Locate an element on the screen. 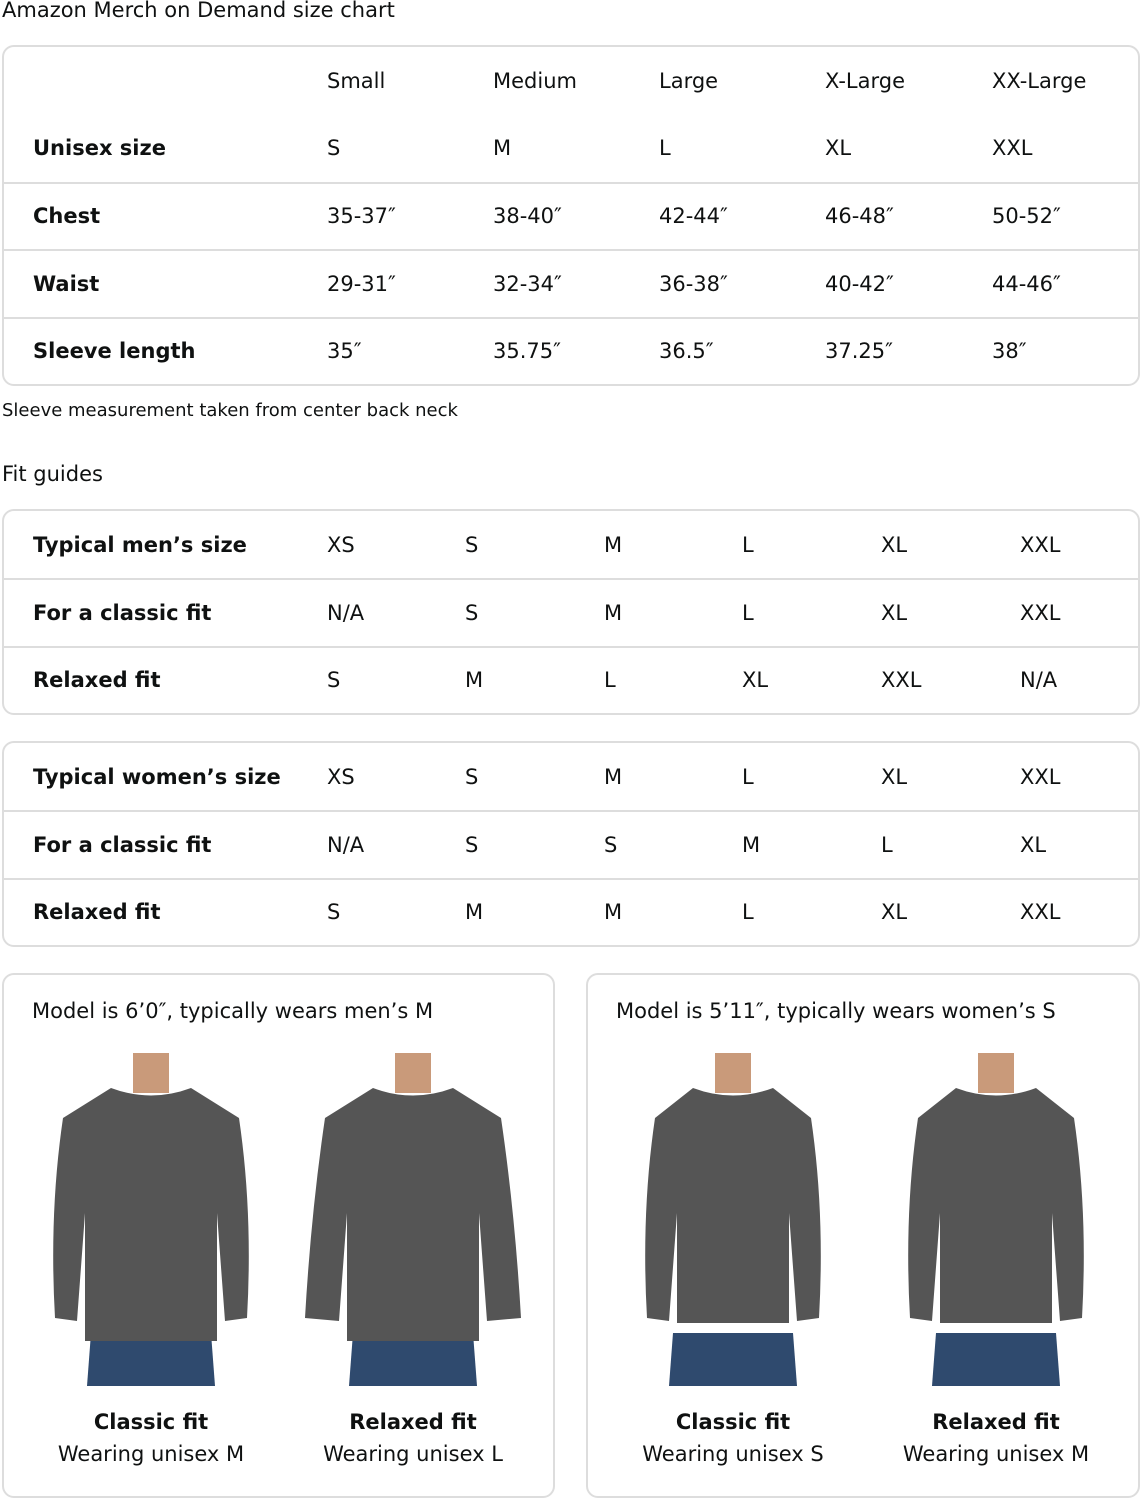  model-figure: Relaxed fit Wearing unisex M is located at coordinates (996, 1259).